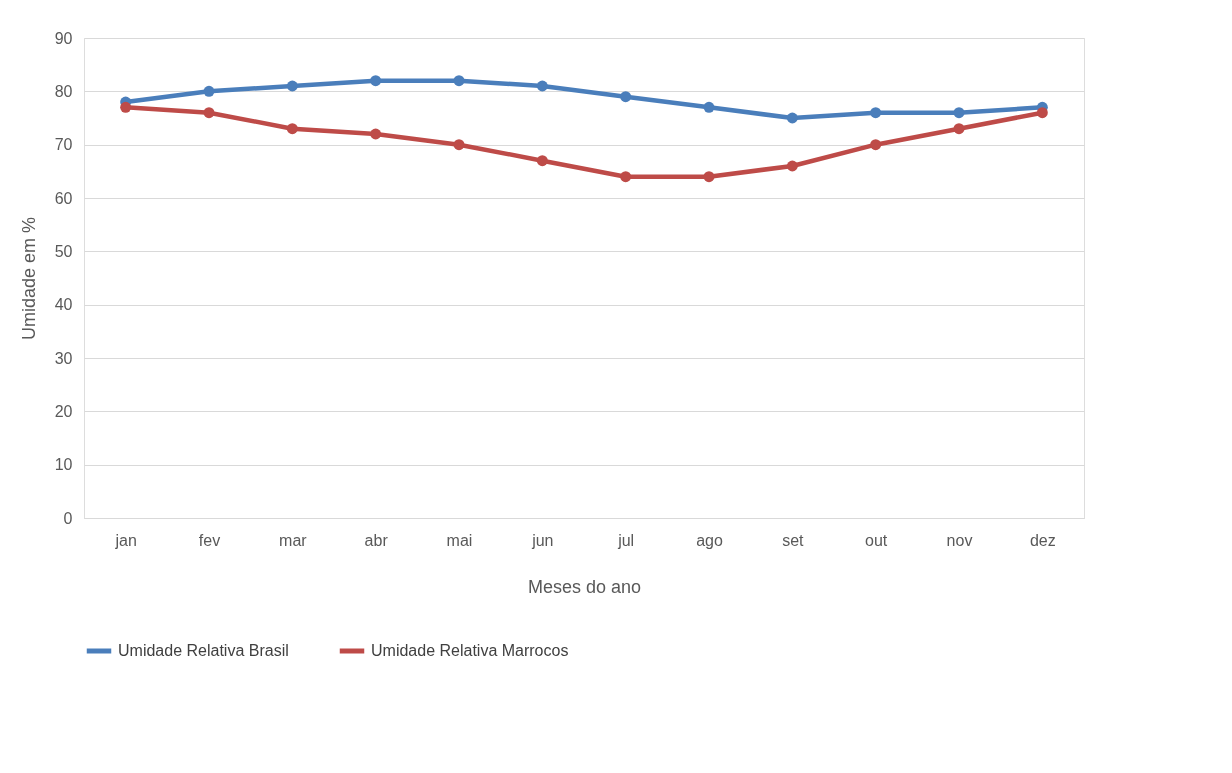 The height and width of the screenshot is (773, 1232). Describe the element at coordinates (626, 540) in the screenshot. I see `x-tick-label: jul` at that location.